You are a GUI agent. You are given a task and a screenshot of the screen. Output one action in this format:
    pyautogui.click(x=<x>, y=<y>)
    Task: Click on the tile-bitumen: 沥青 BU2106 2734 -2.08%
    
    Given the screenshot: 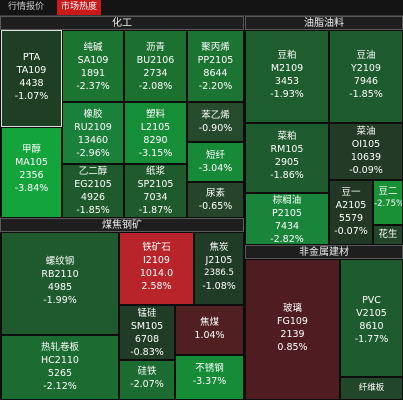 What is the action you would take?
    pyautogui.click(x=155, y=66)
    